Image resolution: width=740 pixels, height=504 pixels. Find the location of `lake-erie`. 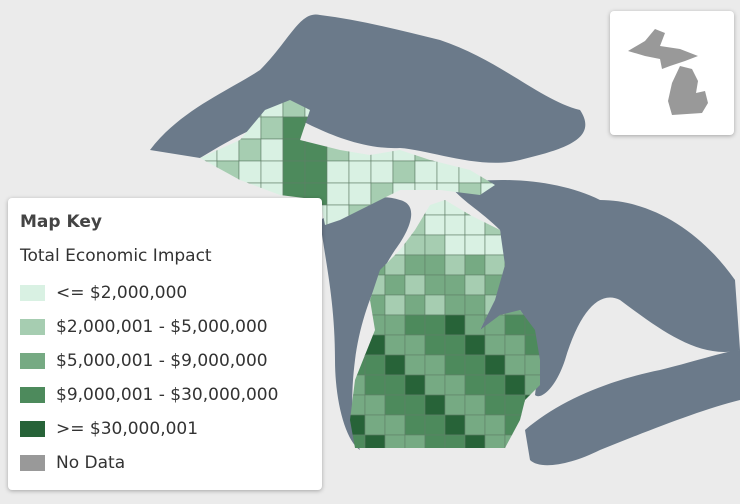

lake-erie is located at coordinates (632, 408).